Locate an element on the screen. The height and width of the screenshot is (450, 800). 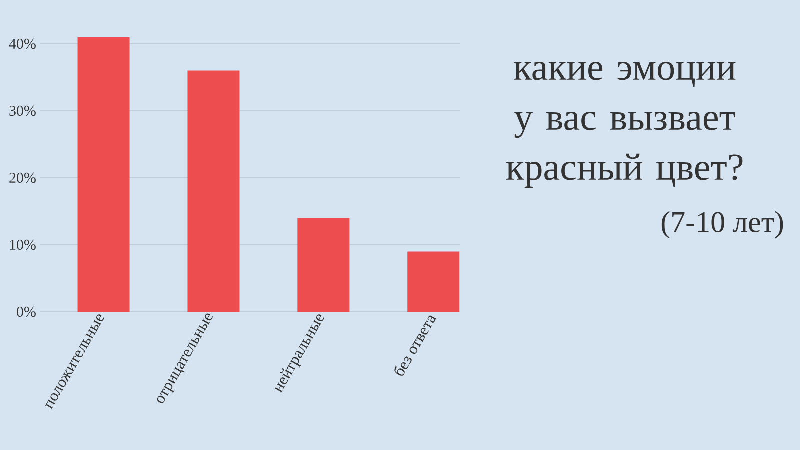
y-tick-label: 10% is located at coordinates (23, 245).